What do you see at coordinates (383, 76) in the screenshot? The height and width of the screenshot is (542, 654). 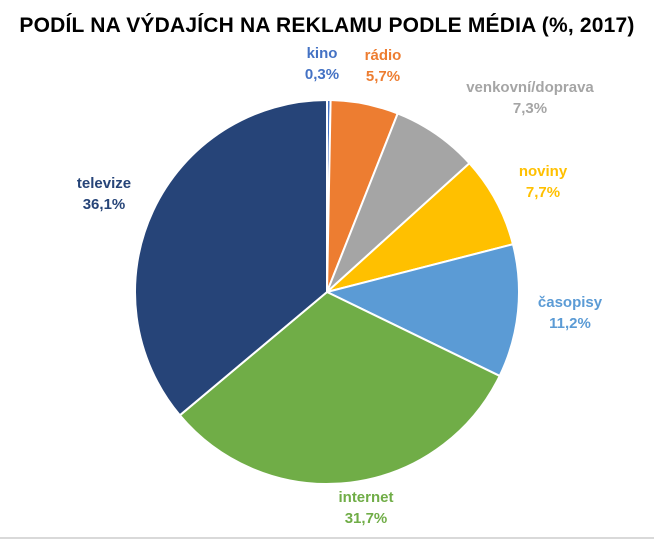 I see `slice-value-r-dio: 5,7%` at bounding box center [383, 76].